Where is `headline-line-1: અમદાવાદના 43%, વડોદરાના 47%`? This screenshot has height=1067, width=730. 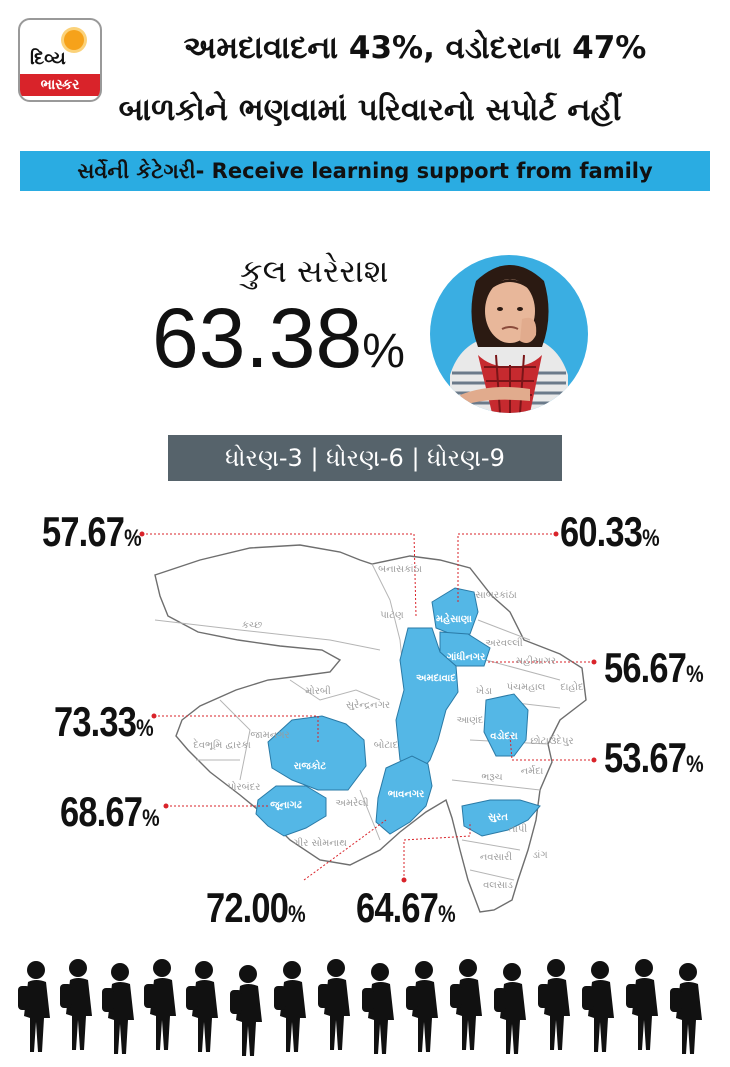 headline-line-1: અમદાવાદના 43%, વડોદરાના 47% is located at coordinates (415, 48).